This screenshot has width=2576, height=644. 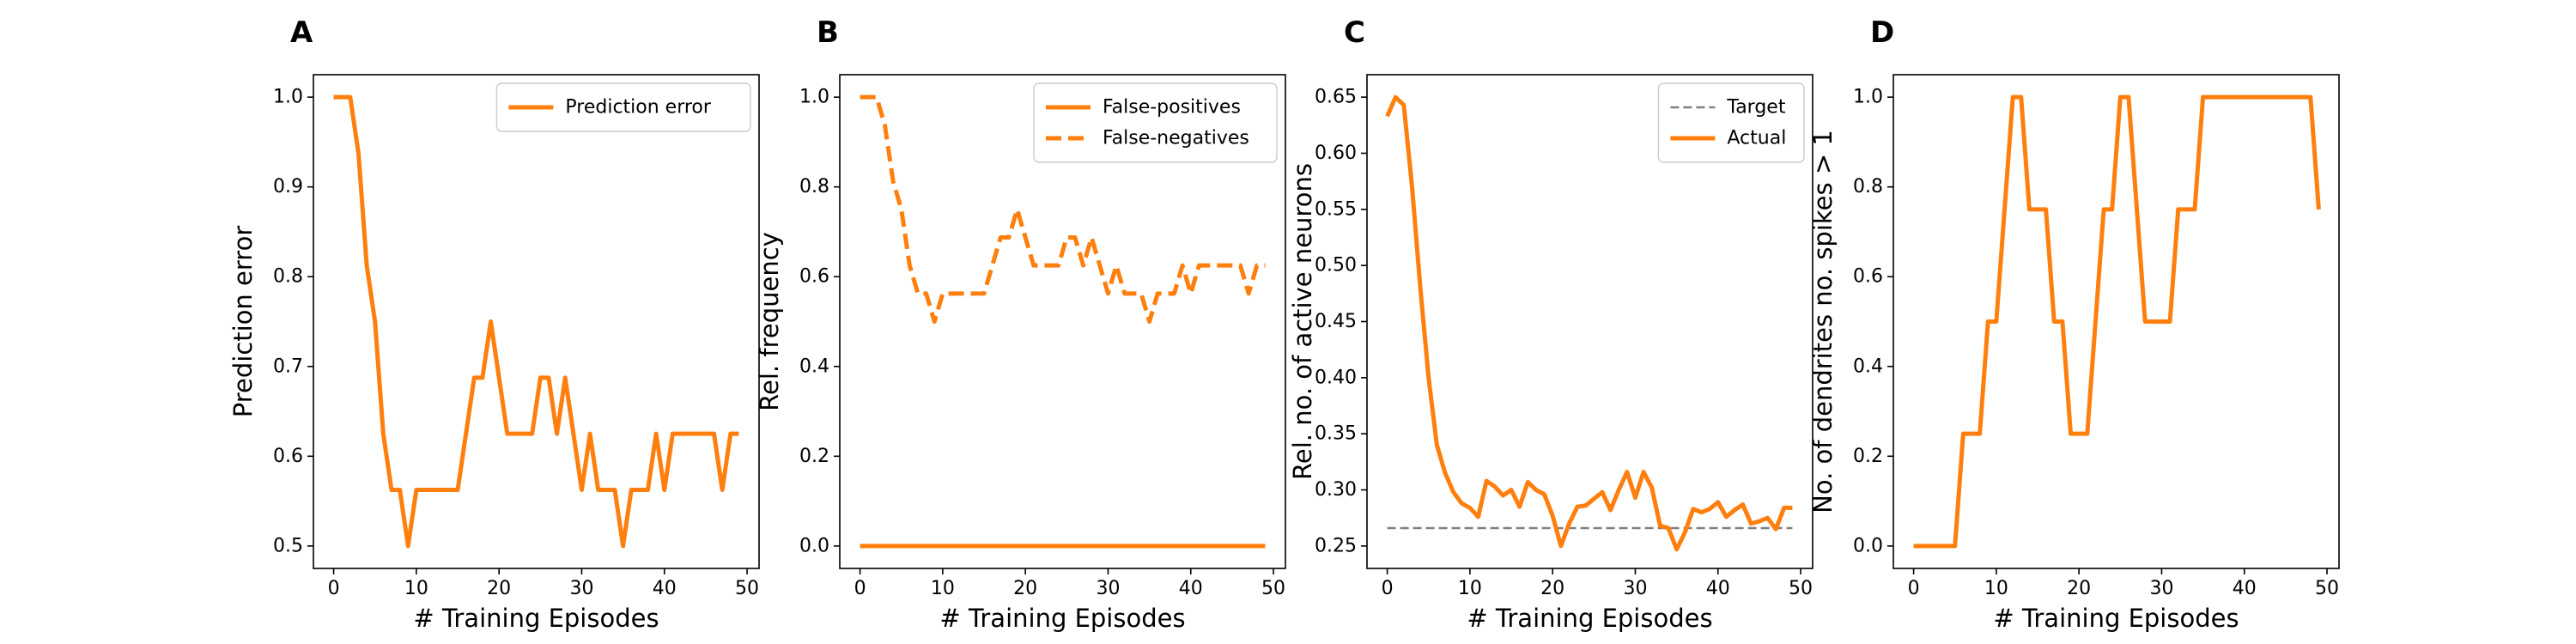 What do you see at coordinates (1336, 265) in the screenshot?
I see `y-tick-label: 0.50` at bounding box center [1336, 265].